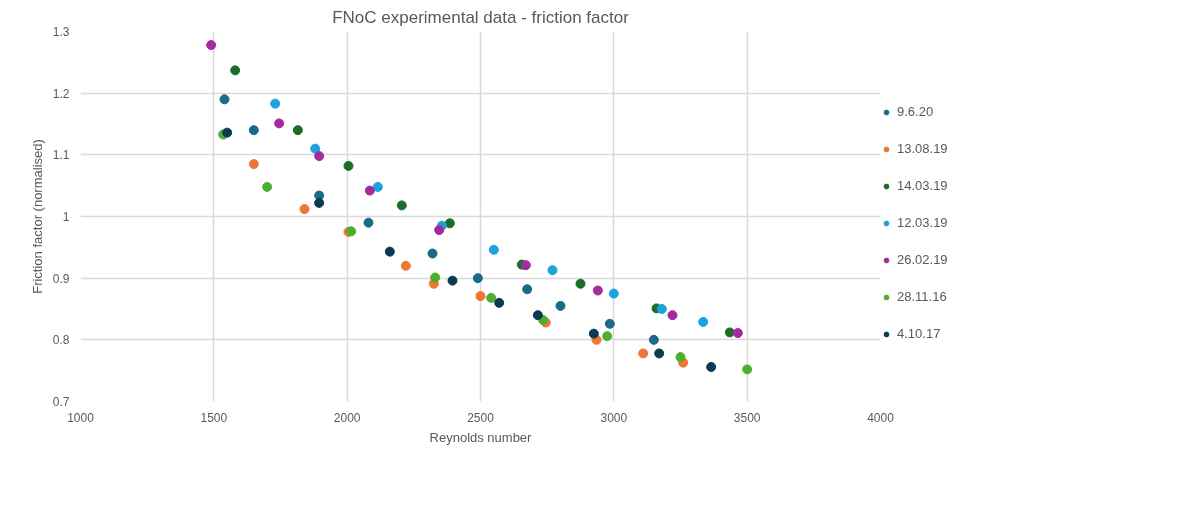 The height and width of the screenshot is (510, 1182). I want to click on y-axis-title: Friction factor (normalised), so click(37, 216).